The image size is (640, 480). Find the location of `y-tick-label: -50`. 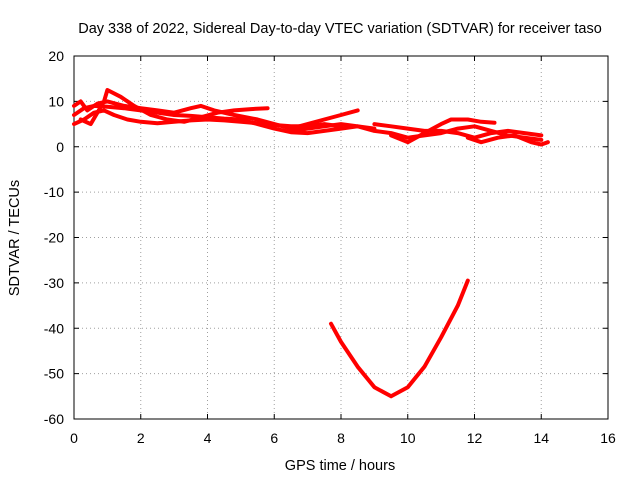

y-tick-label: -50 is located at coordinates (54, 374).